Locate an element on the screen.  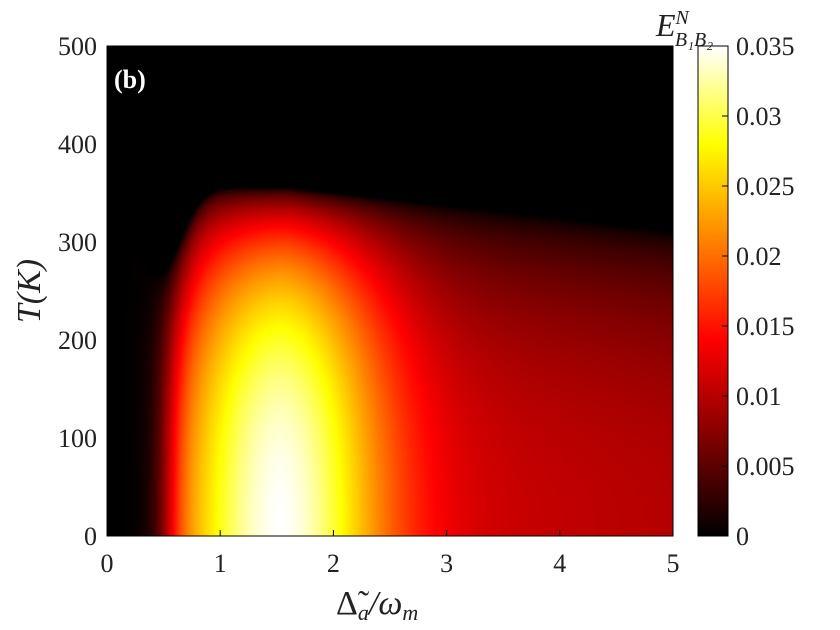
colorbar-tick-label: 0.005 is located at coordinates (765, 466).